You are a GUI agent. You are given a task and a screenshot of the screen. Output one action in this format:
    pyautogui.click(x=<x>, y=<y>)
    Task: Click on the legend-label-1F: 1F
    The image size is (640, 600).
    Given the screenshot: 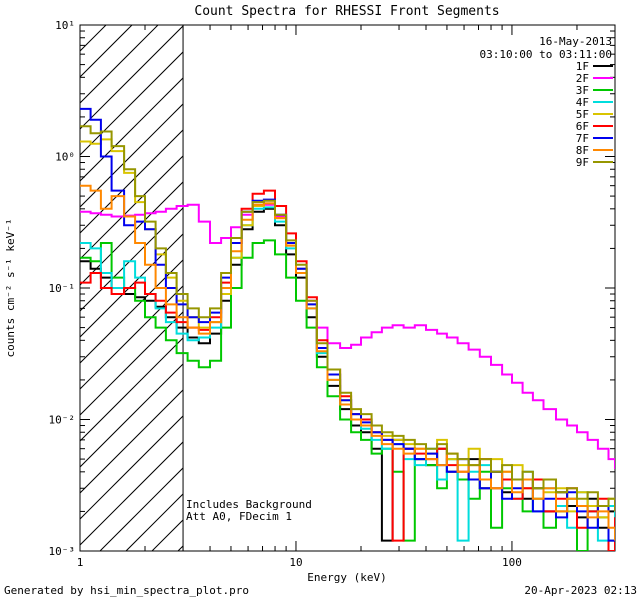 What is the action you would take?
    pyautogui.click(x=582, y=66)
    